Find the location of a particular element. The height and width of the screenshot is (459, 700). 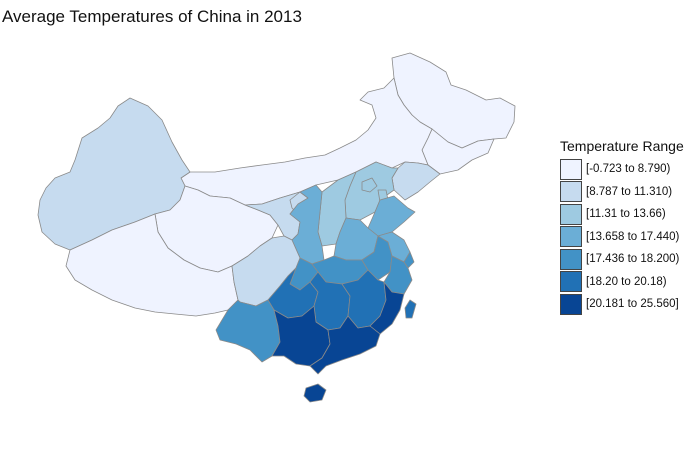

legend-item: [18.20 to 20.18) is located at coordinates (622, 282).